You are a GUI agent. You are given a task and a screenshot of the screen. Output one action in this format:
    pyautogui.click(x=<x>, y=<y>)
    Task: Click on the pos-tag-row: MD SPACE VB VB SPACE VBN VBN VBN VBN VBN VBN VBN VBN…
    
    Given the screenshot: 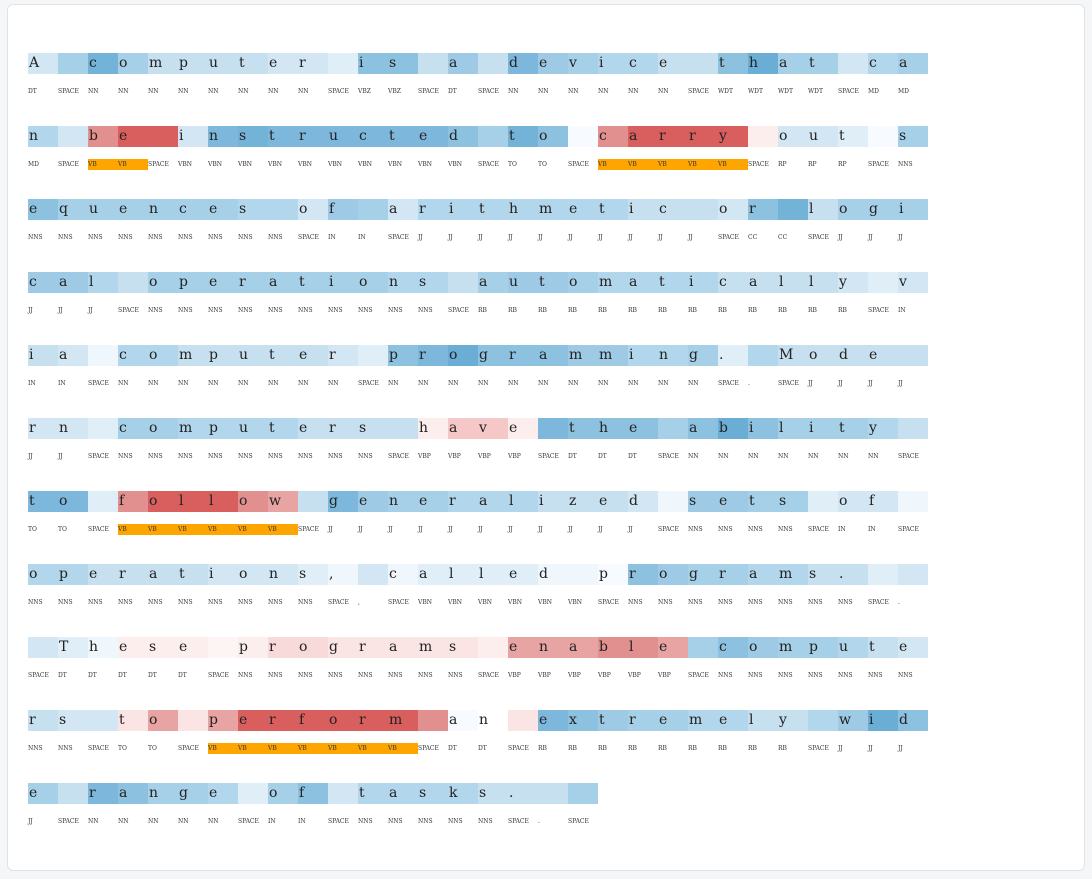 What is the action you would take?
    pyautogui.click(x=478, y=158)
    